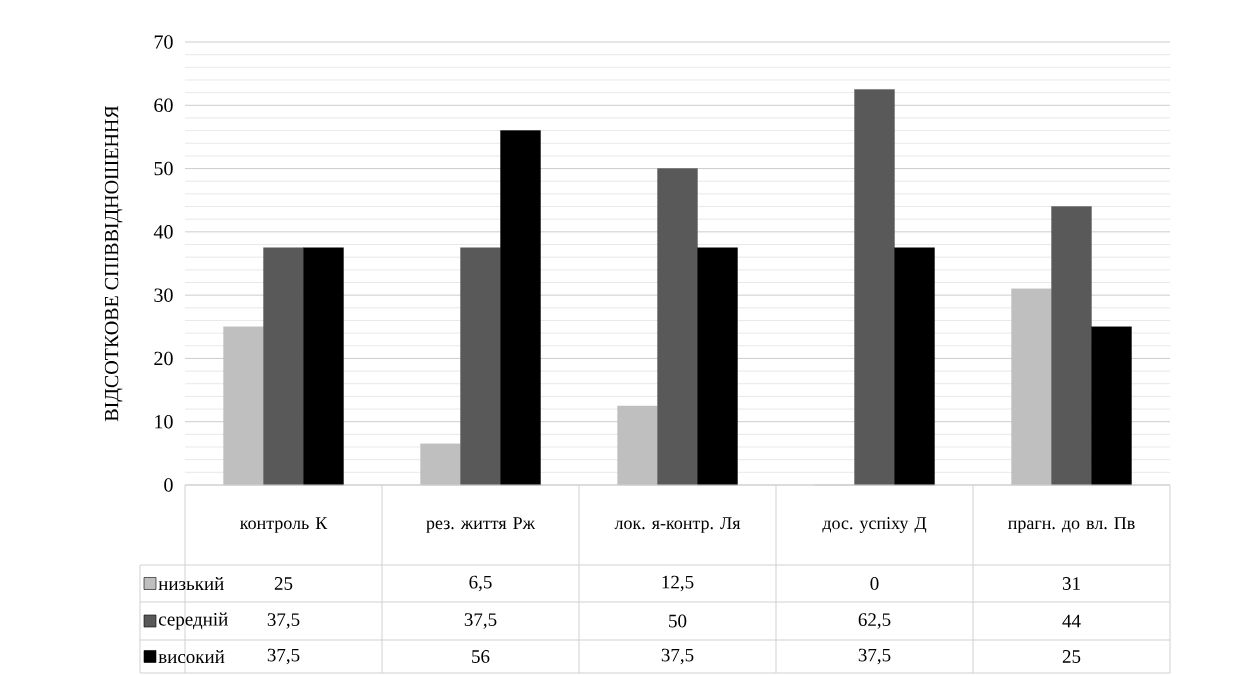 The image size is (1233, 675). Describe the element at coordinates (163, 232) in the screenshot. I see `y-tick-label: 40` at that location.